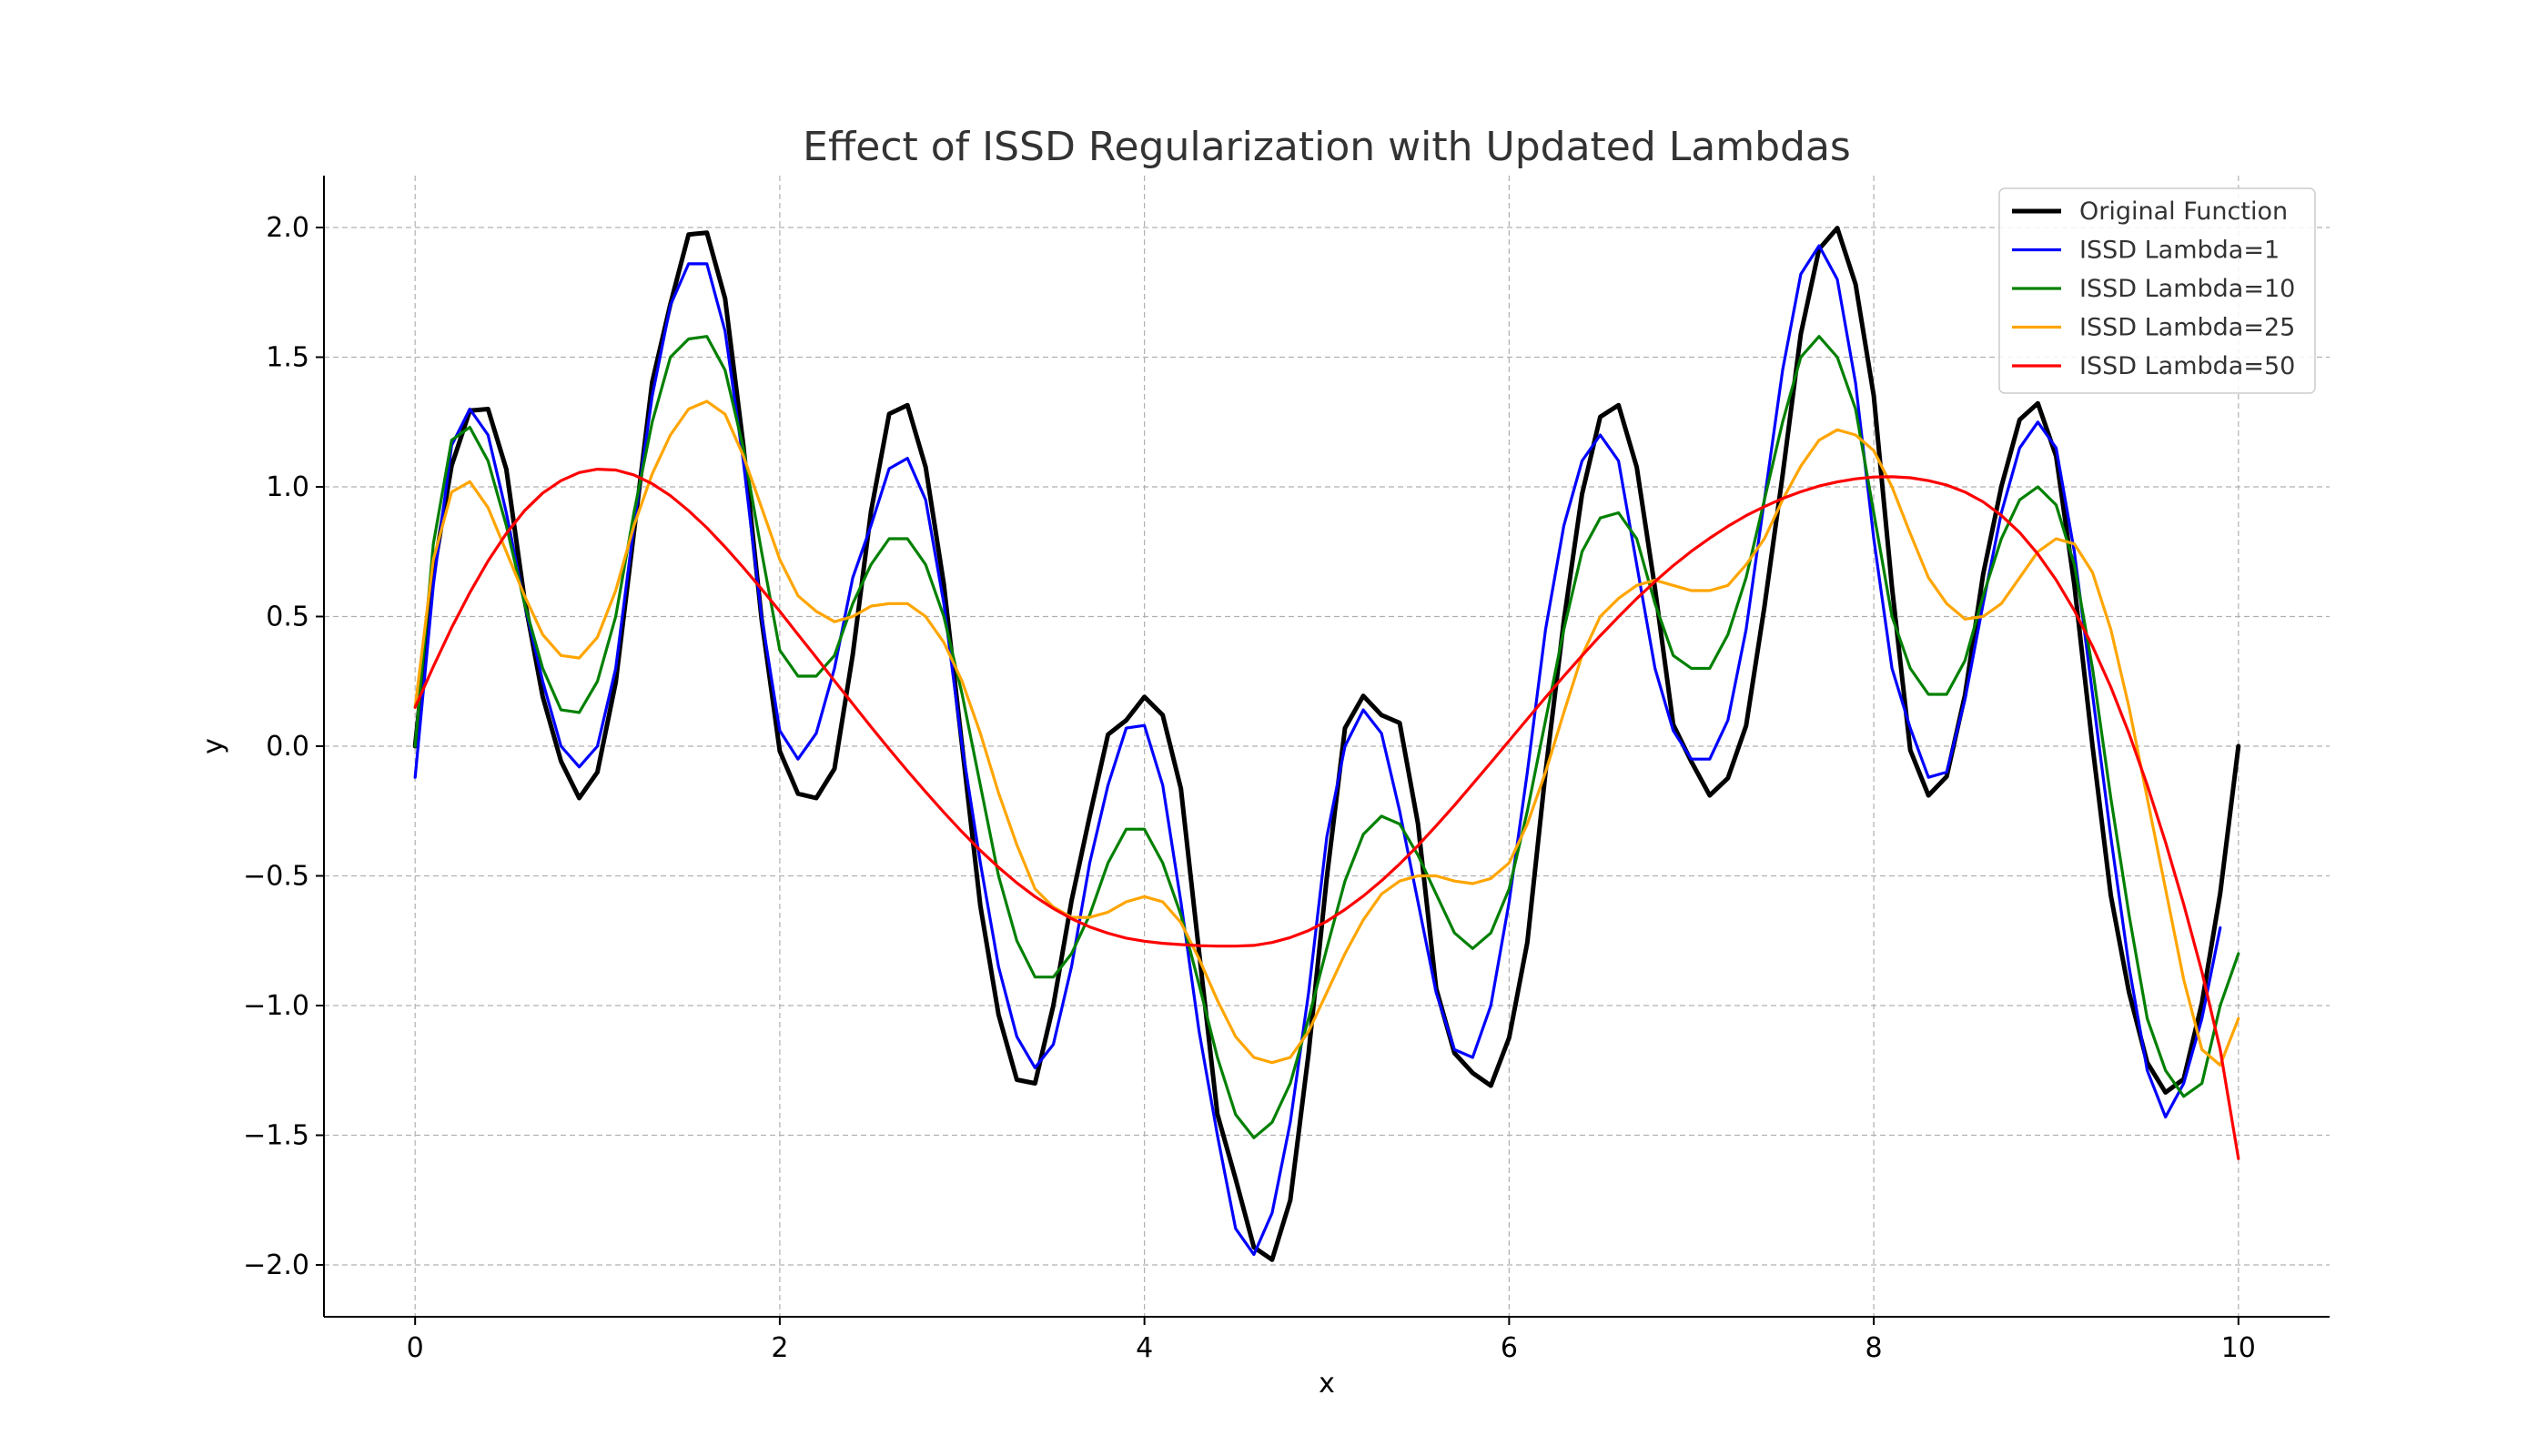 The width and height of the screenshot is (2548, 1456). Describe the element at coordinates (288, 228) in the screenshot. I see `y-tick-label: 2.0` at that location.